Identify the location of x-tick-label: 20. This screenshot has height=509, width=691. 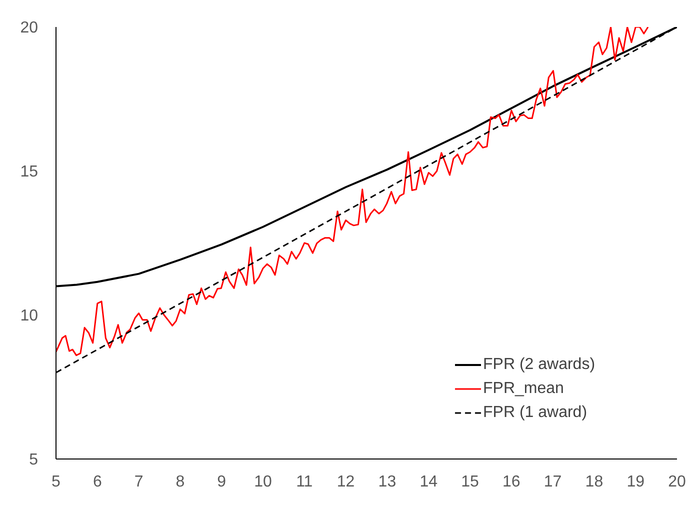
(677, 481).